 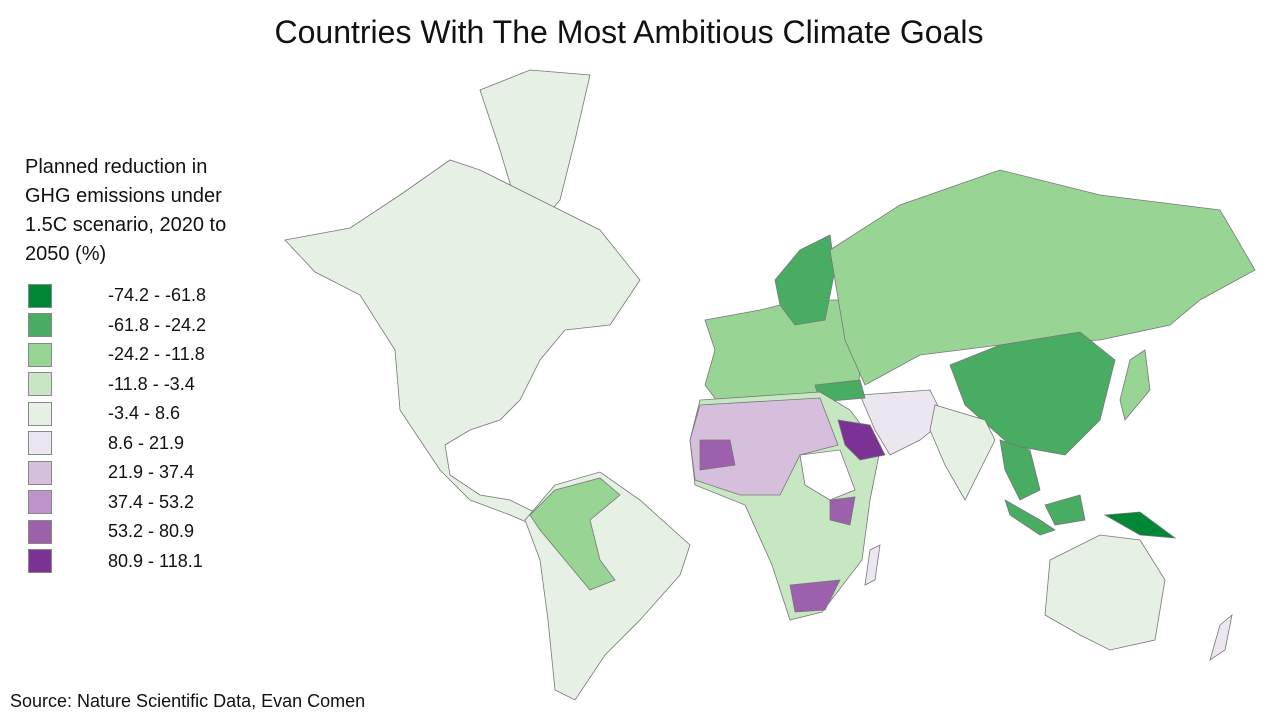 What do you see at coordinates (902, 422) in the screenshot?
I see `middle-east` at bounding box center [902, 422].